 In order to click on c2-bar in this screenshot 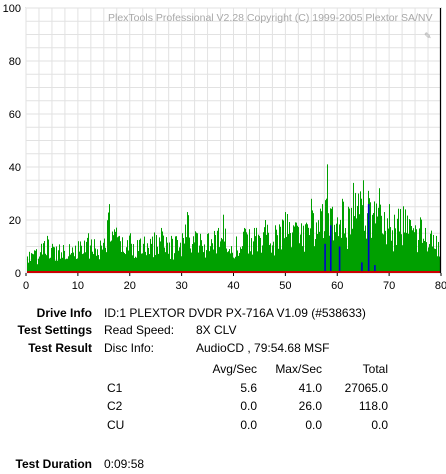, I will do `click(325, 258)`.